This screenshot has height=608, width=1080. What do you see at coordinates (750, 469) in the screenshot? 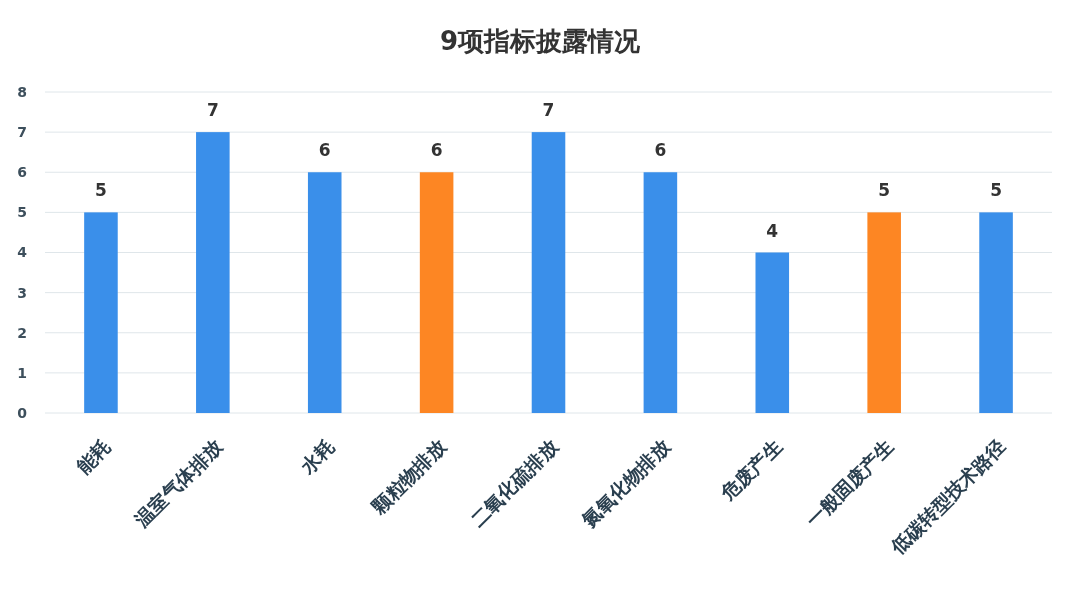
I see `x-tick-label: 危废产生` at bounding box center [750, 469].